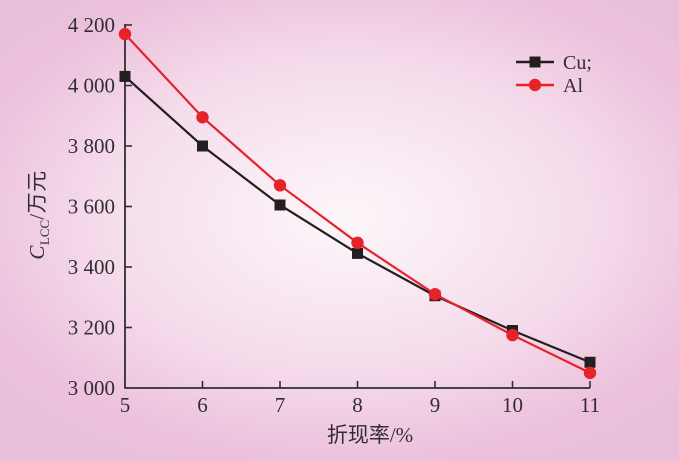  What do you see at coordinates (202, 405) in the screenshot?
I see `x-tick-label: 6` at bounding box center [202, 405].